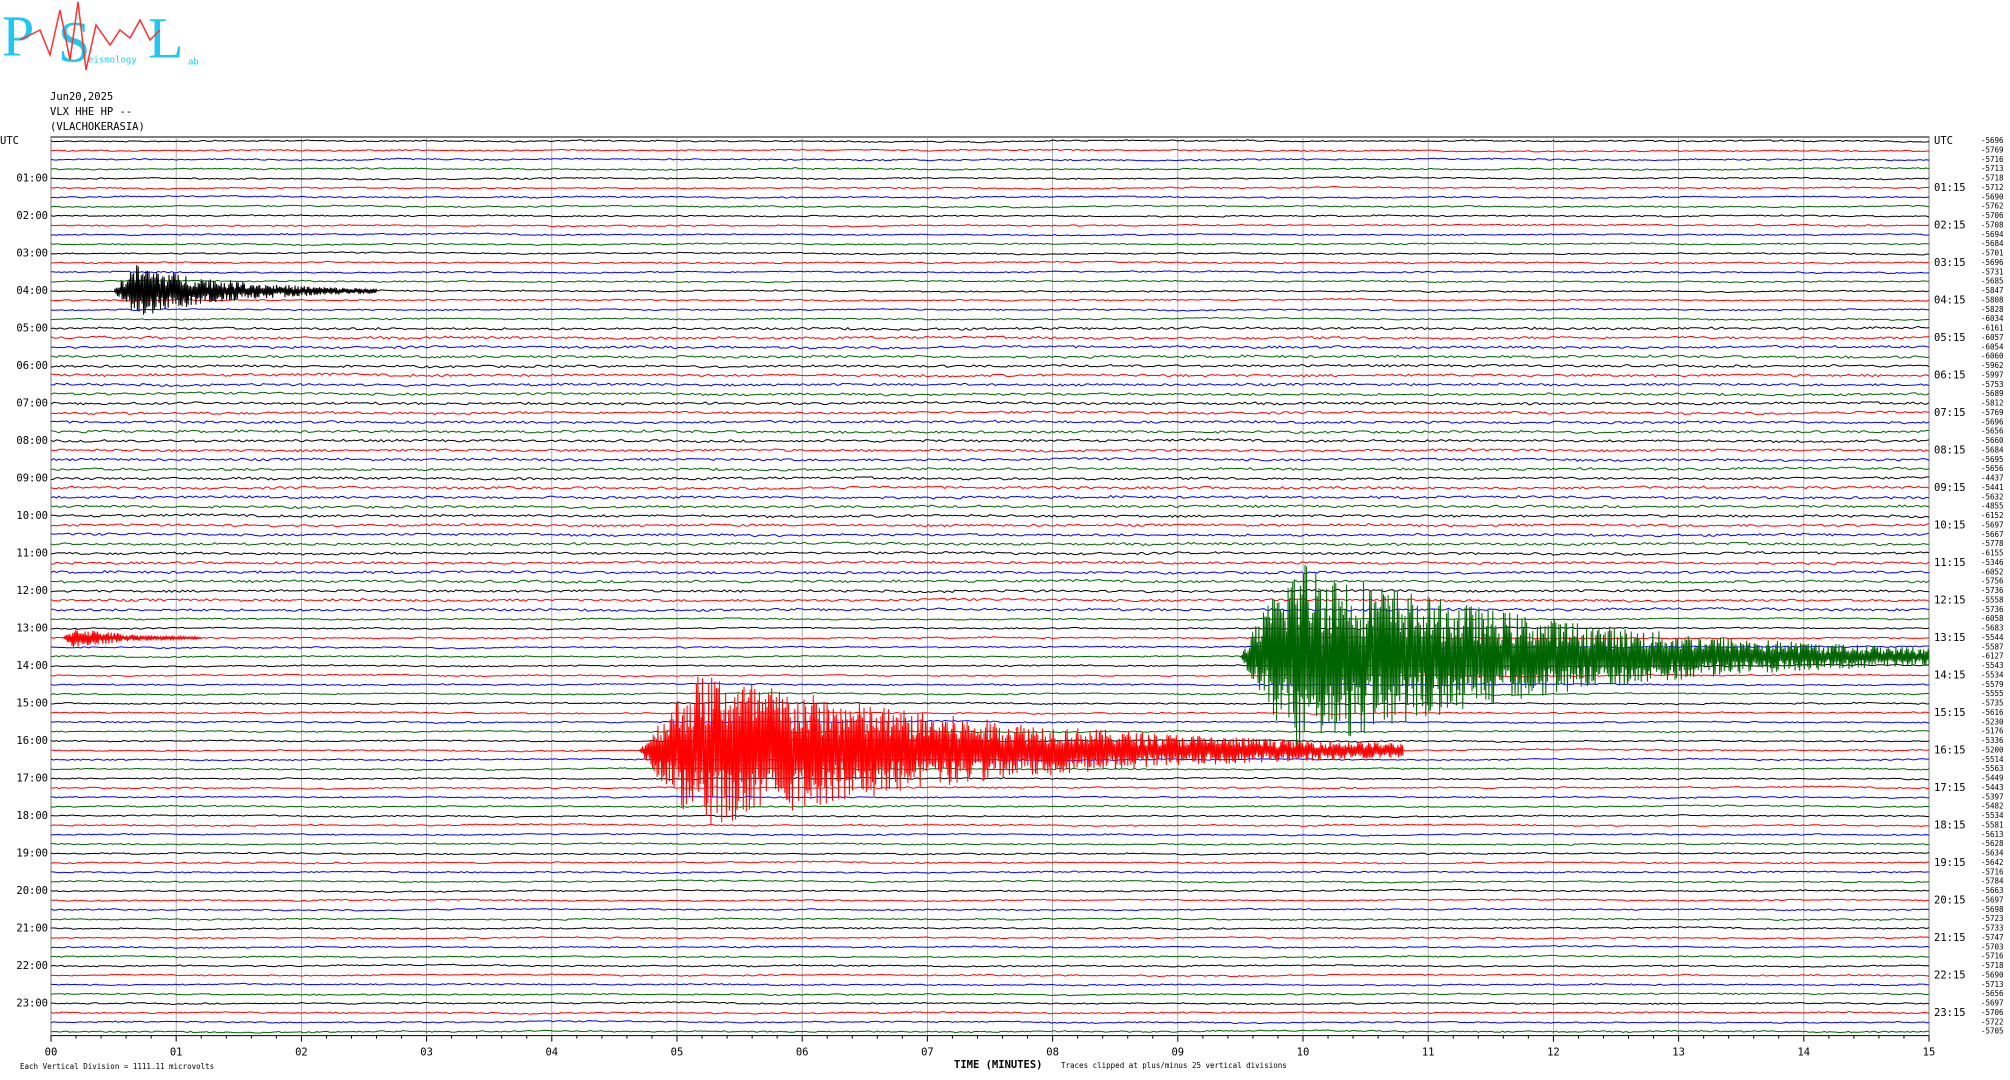 The width and height of the screenshot is (2010, 1080). Describe the element at coordinates (1992, 909) in the screenshot. I see `trace-offset: -5698` at that location.